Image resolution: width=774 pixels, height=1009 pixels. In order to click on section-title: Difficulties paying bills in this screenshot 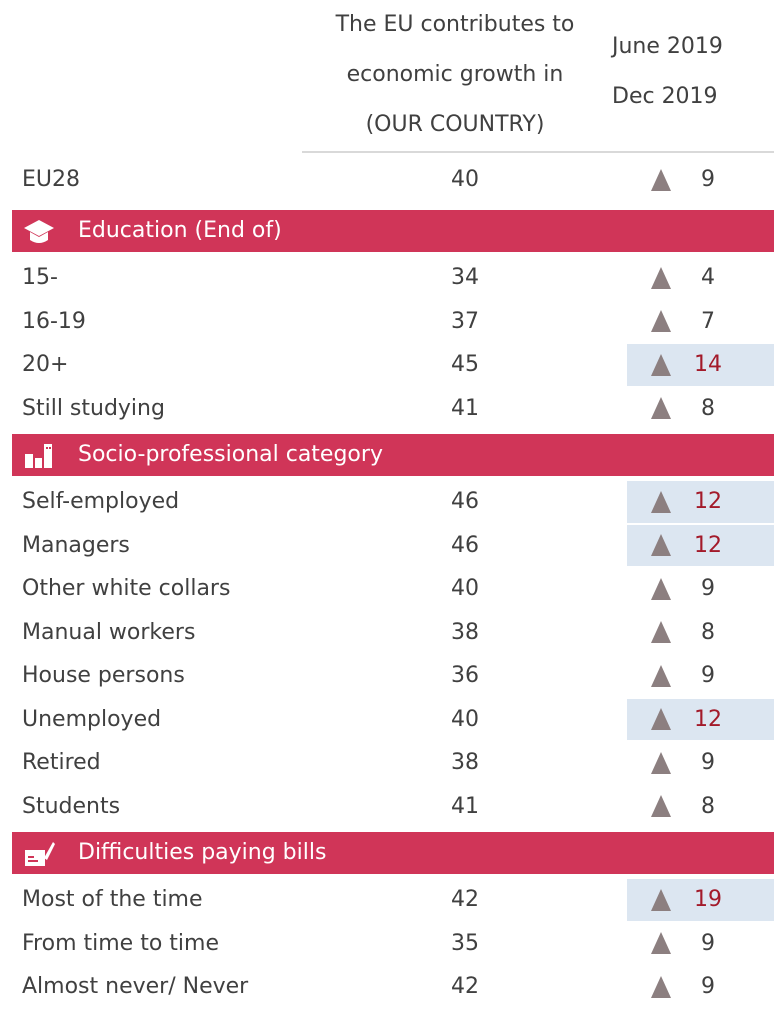, I will do `click(202, 852)`.